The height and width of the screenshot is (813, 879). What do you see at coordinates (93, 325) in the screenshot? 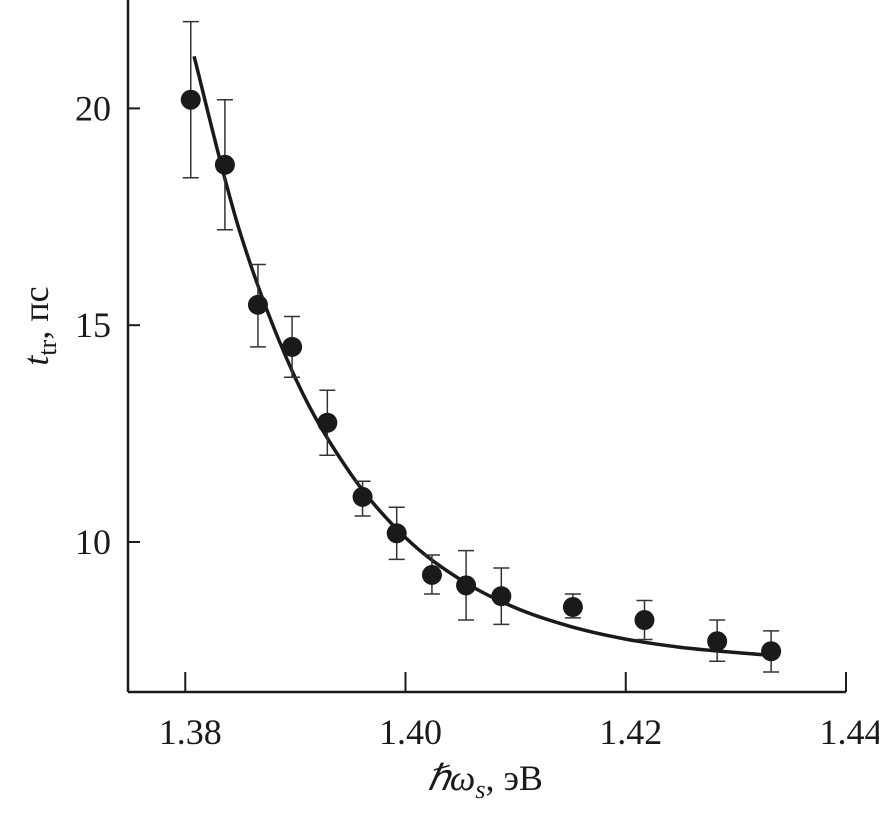
I see `y-tick-label: 15` at bounding box center [93, 325].